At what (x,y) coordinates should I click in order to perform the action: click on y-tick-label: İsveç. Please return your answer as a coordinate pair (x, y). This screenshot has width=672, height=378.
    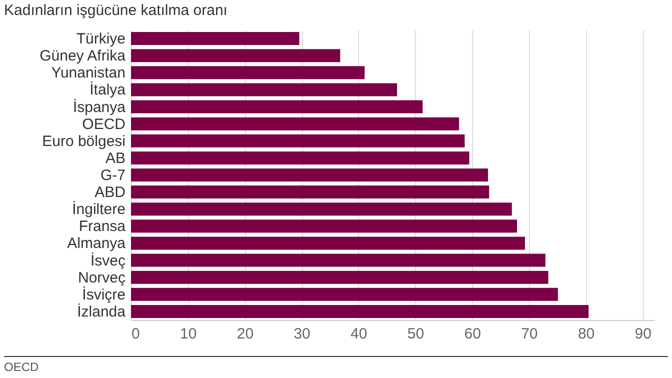
    Looking at the image, I should click on (108, 260).